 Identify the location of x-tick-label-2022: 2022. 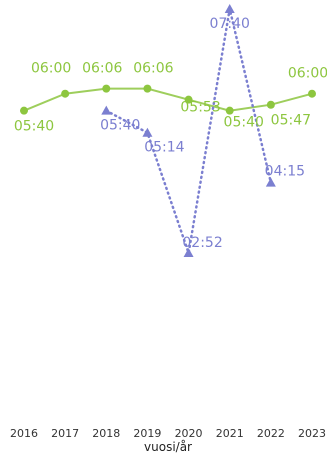
(271, 433).